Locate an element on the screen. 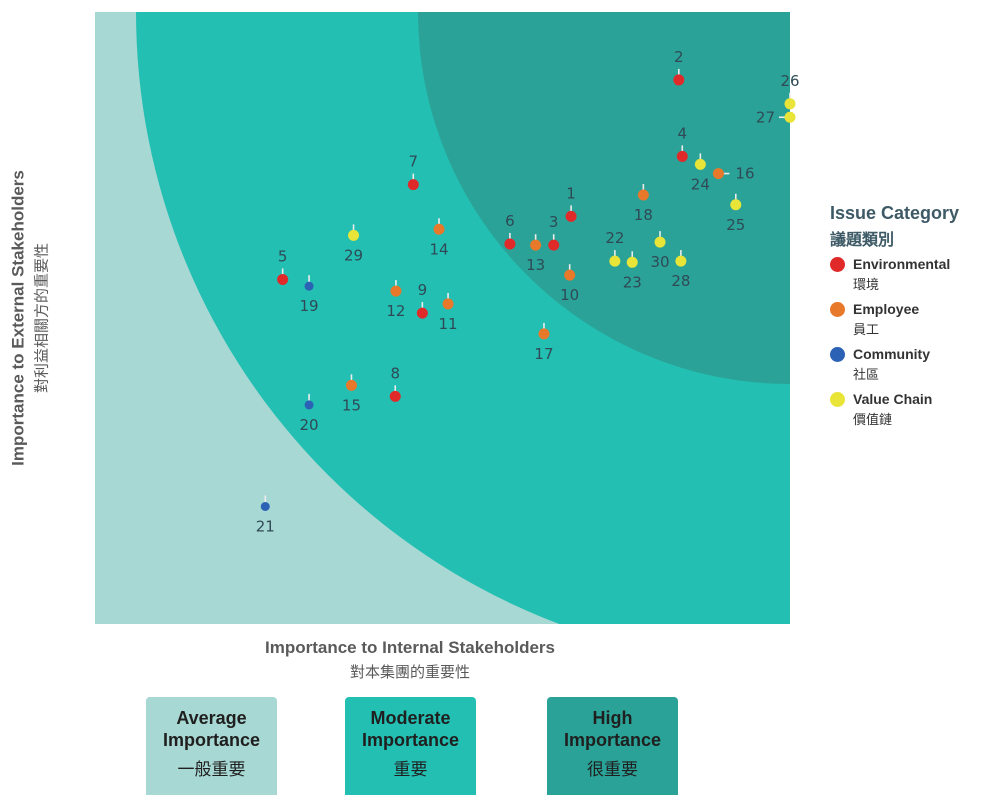  data-point-23: 23 is located at coordinates (632, 271).